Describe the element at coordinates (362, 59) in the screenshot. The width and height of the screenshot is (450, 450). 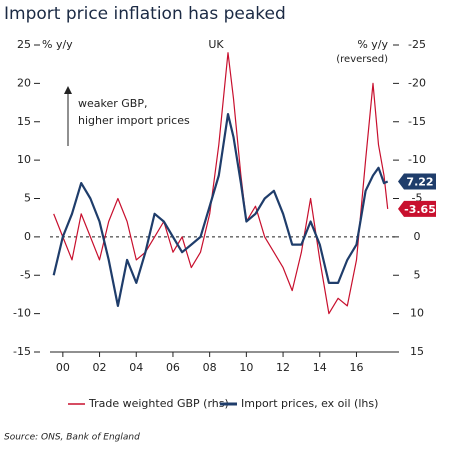
I see `y2-axis-note: (reversed)` at that location.